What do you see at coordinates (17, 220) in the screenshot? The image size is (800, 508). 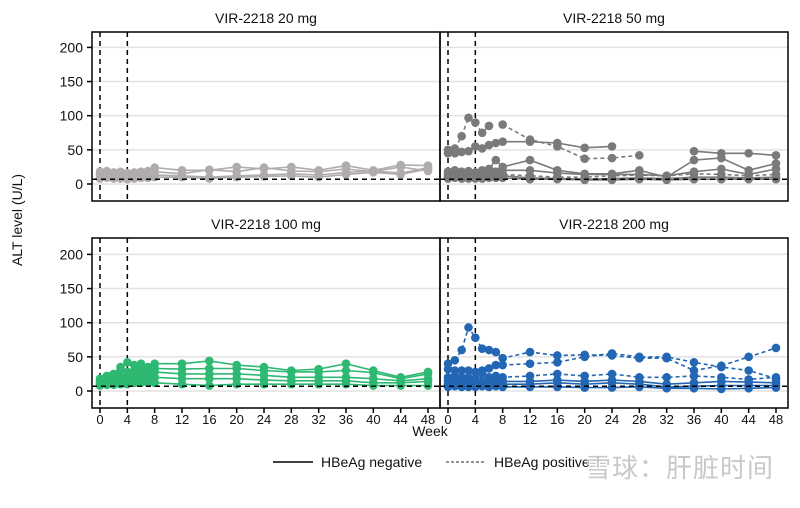 I see `y-axis-label: ALT level (U/L)` at bounding box center [17, 220].